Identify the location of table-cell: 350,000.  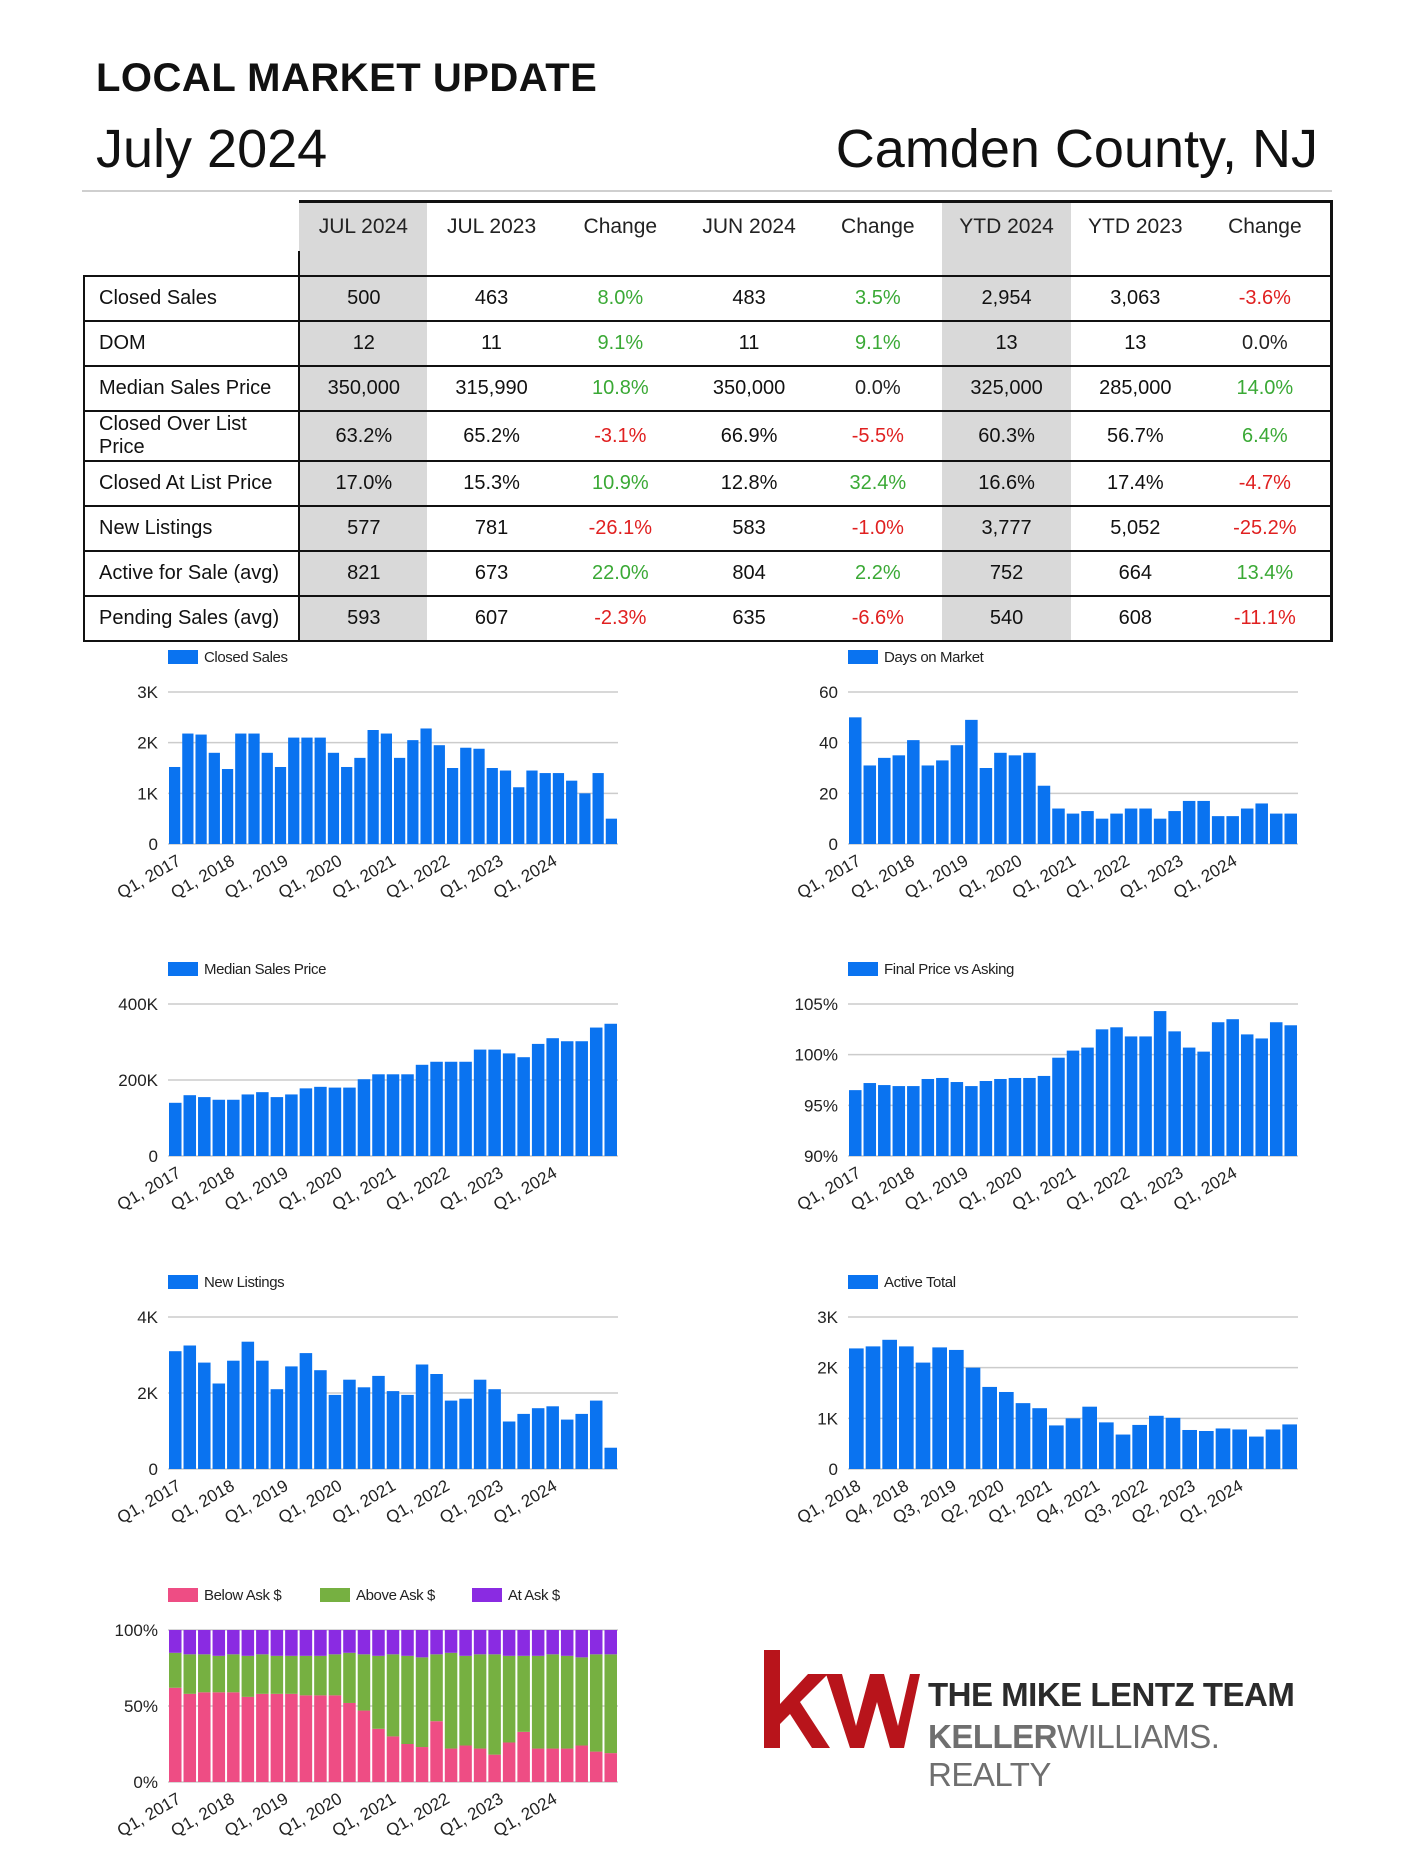
(363, 389).